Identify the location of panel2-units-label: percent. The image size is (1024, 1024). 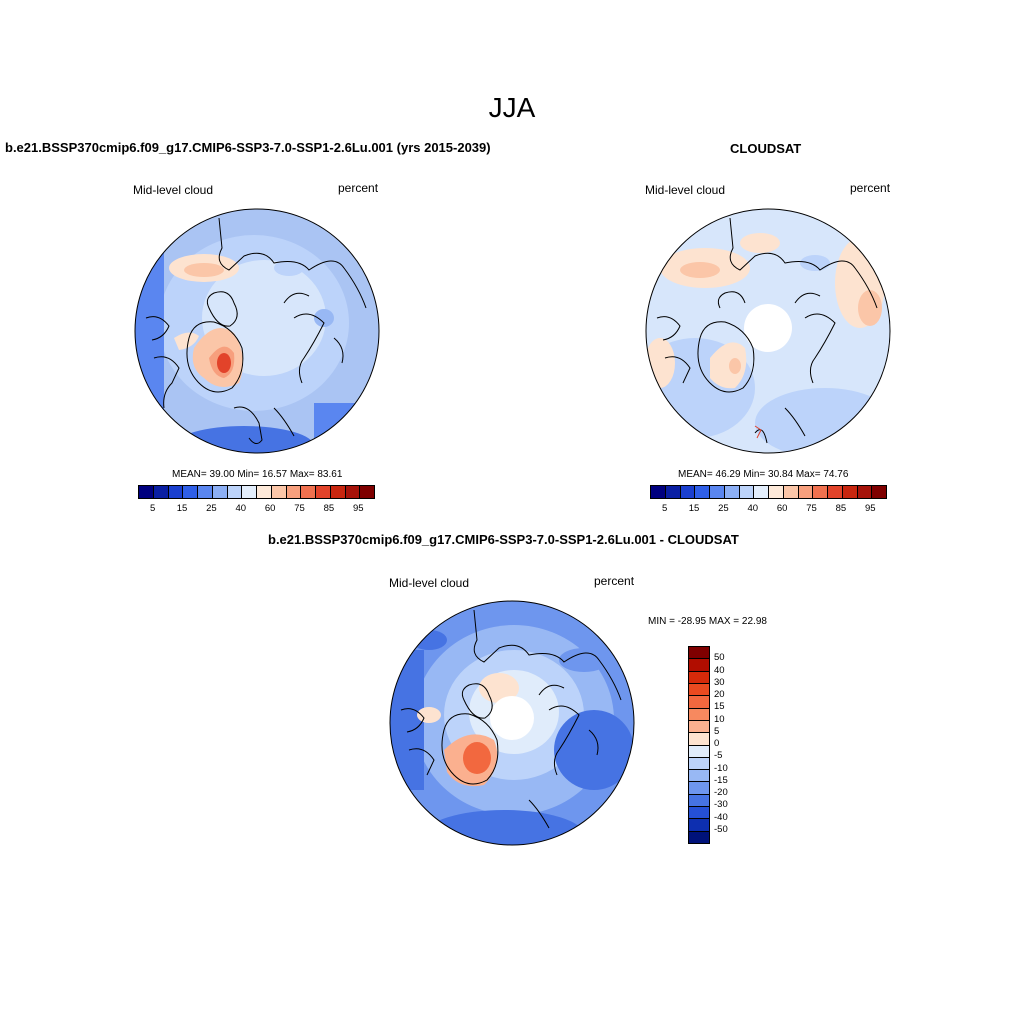
(870, 188).